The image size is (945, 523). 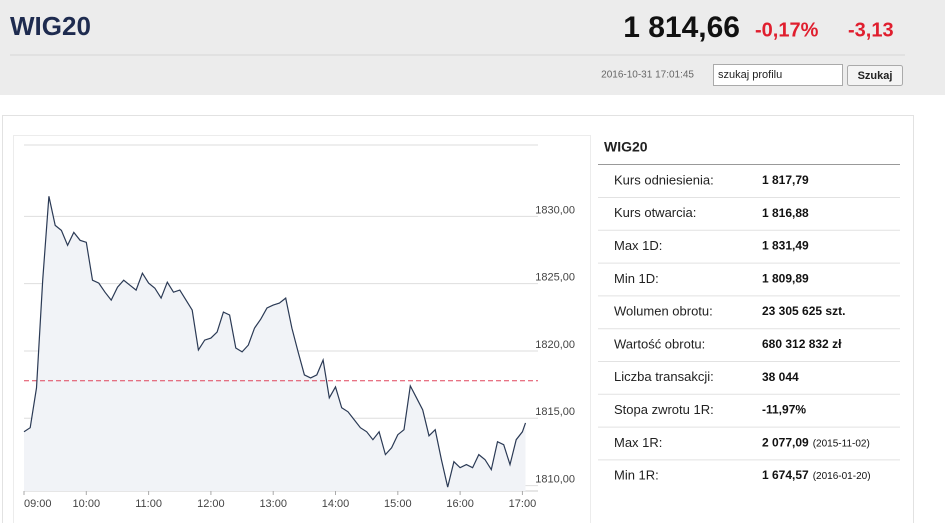 I want to click on row-label: Kurs odniesienia:, so click(x=664, y=179).